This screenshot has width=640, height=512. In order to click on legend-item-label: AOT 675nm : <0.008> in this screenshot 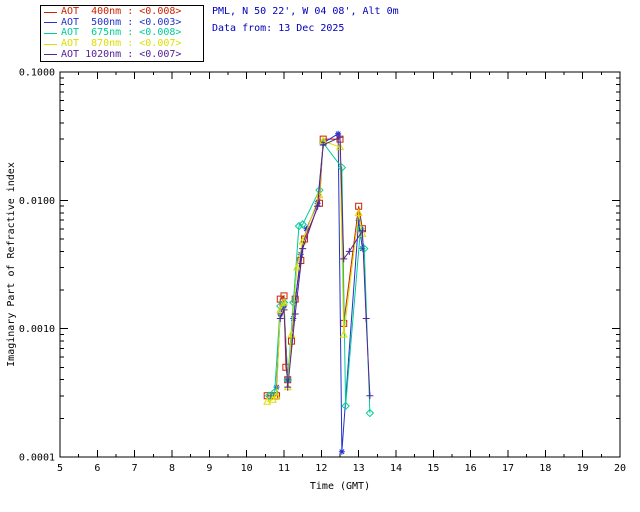, I will do `click(121, 33)`.